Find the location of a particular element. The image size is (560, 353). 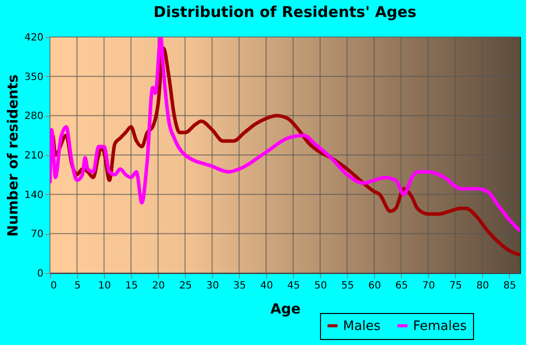

x-tick-label: 80 is located at coordinates (483, 286).